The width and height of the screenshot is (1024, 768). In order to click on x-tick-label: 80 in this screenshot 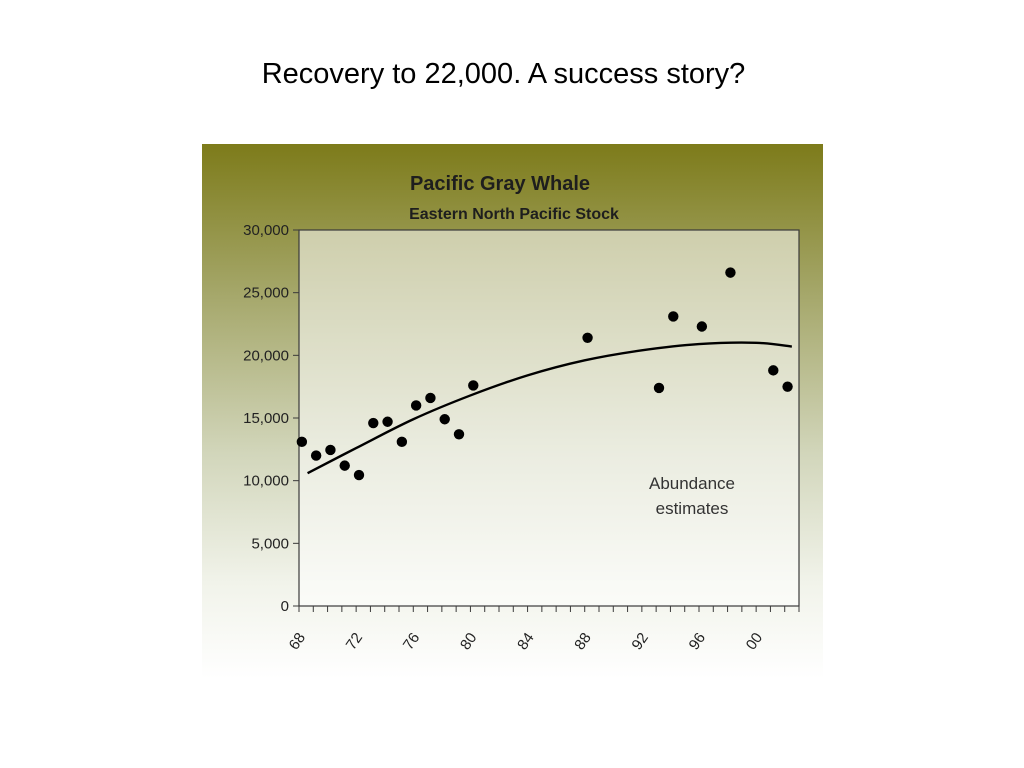, I will do `click(468, 641)`.